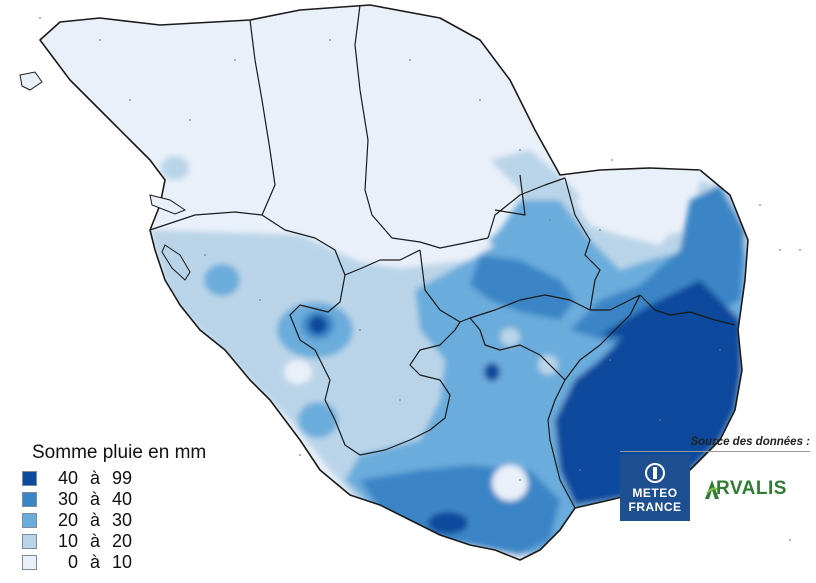  I want to click on arvalis-logo: RVALIS, so click(759, 489).